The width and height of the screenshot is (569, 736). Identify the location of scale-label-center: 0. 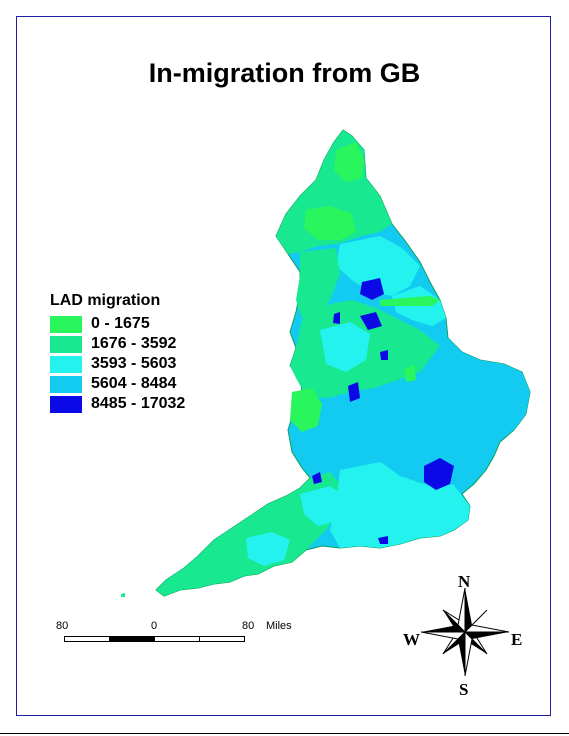
(154, 626).